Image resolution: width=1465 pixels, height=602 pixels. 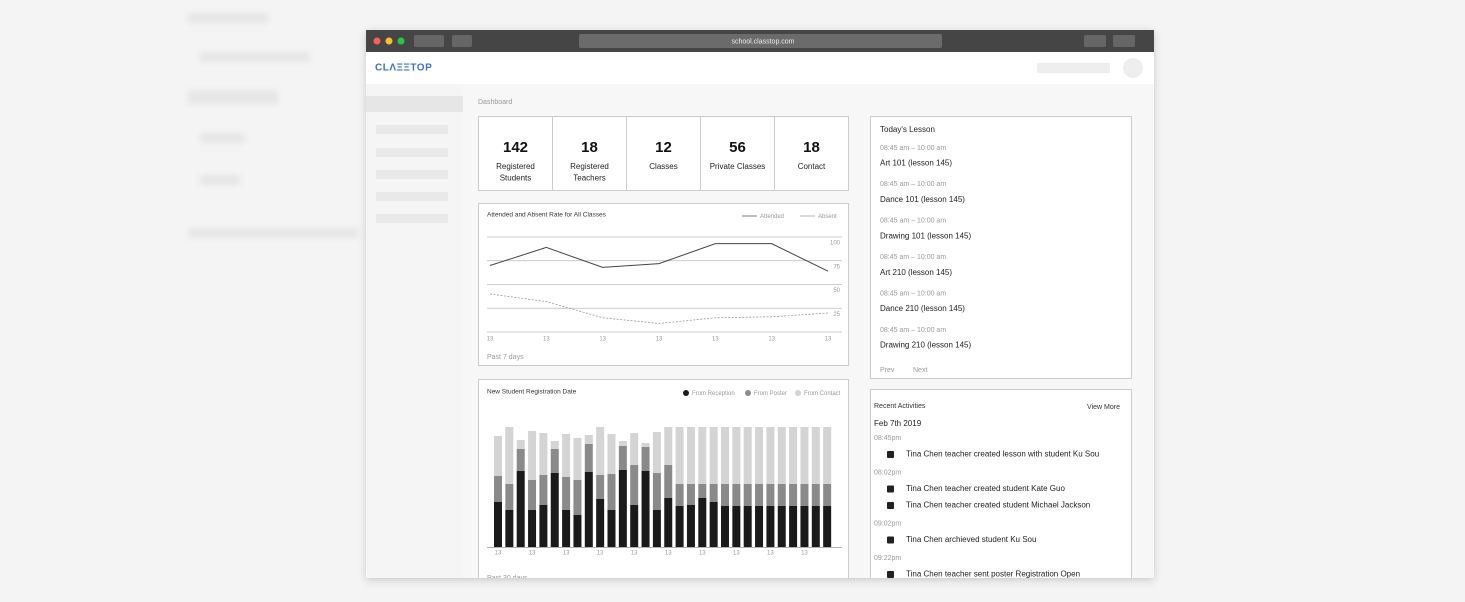 I want to click on activities-date: Feb 7th 2019, so click(x=898, y=423).